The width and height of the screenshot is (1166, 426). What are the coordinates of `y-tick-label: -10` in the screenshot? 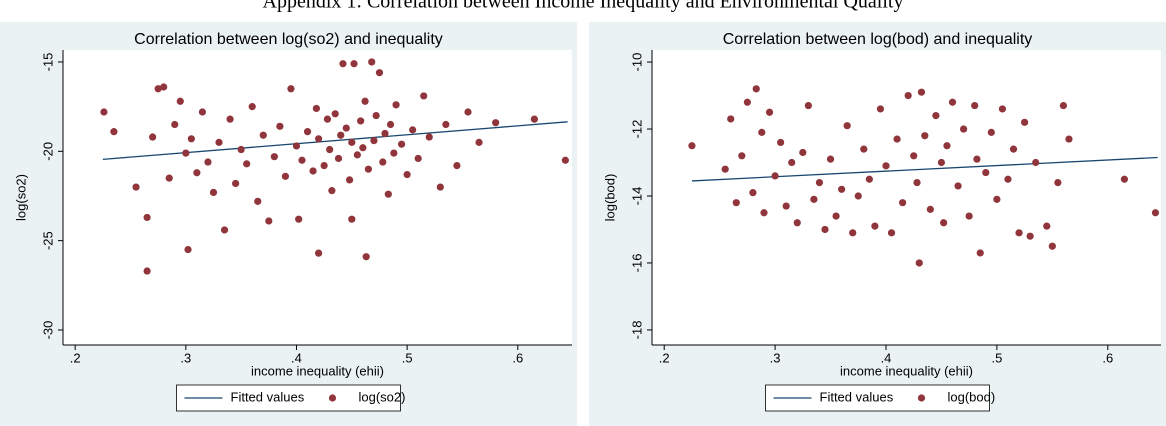 It's located at (636, 62).